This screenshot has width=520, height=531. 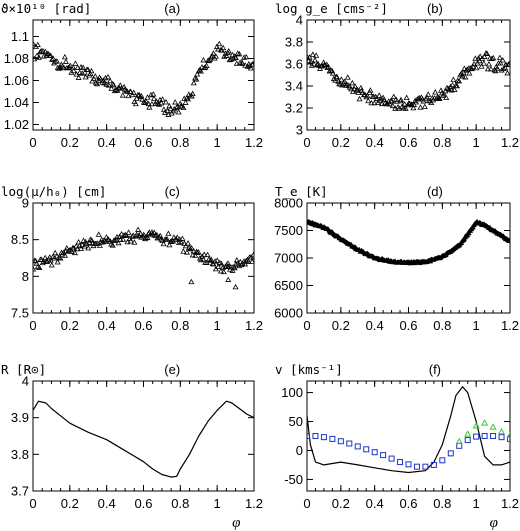 I want to click on data-point-outlier, so click(x=191, y=281).